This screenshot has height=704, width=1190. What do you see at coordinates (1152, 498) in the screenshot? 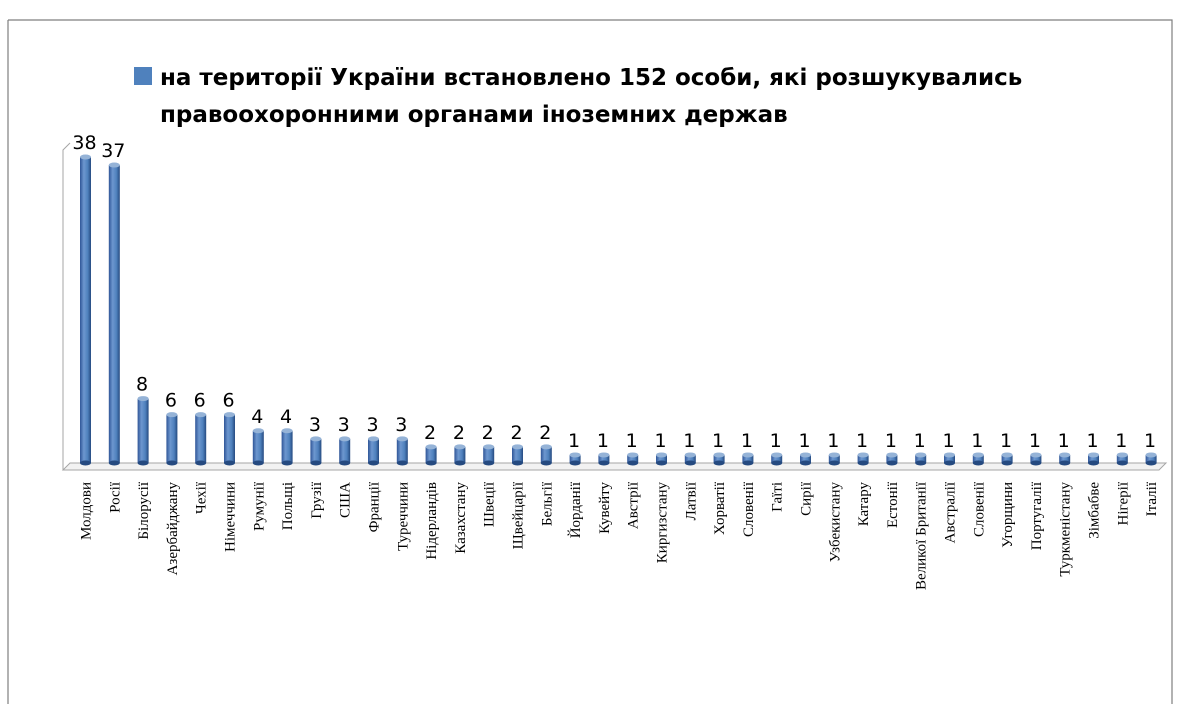
I see `category-label: Італії` at bounding box center [1152, 498].